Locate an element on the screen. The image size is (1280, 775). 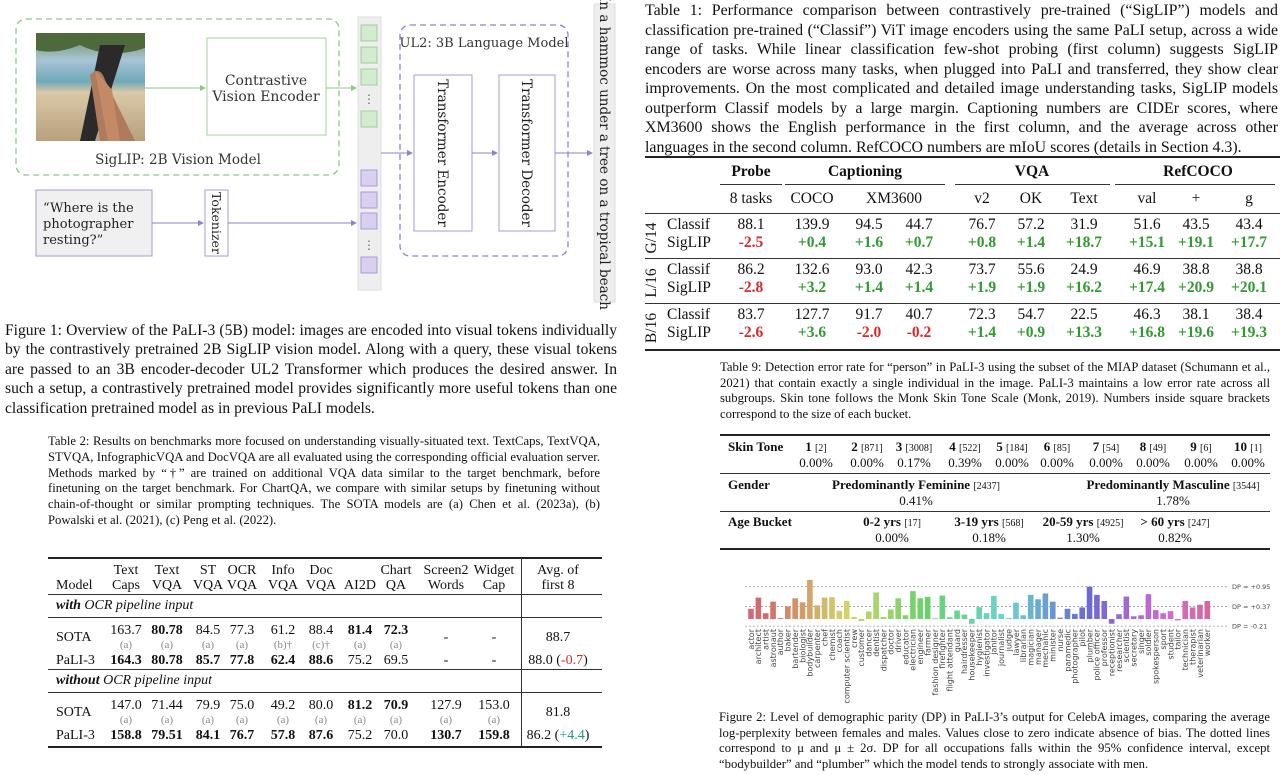
bucket-size: [54] is located at coordinates (1111, 448).